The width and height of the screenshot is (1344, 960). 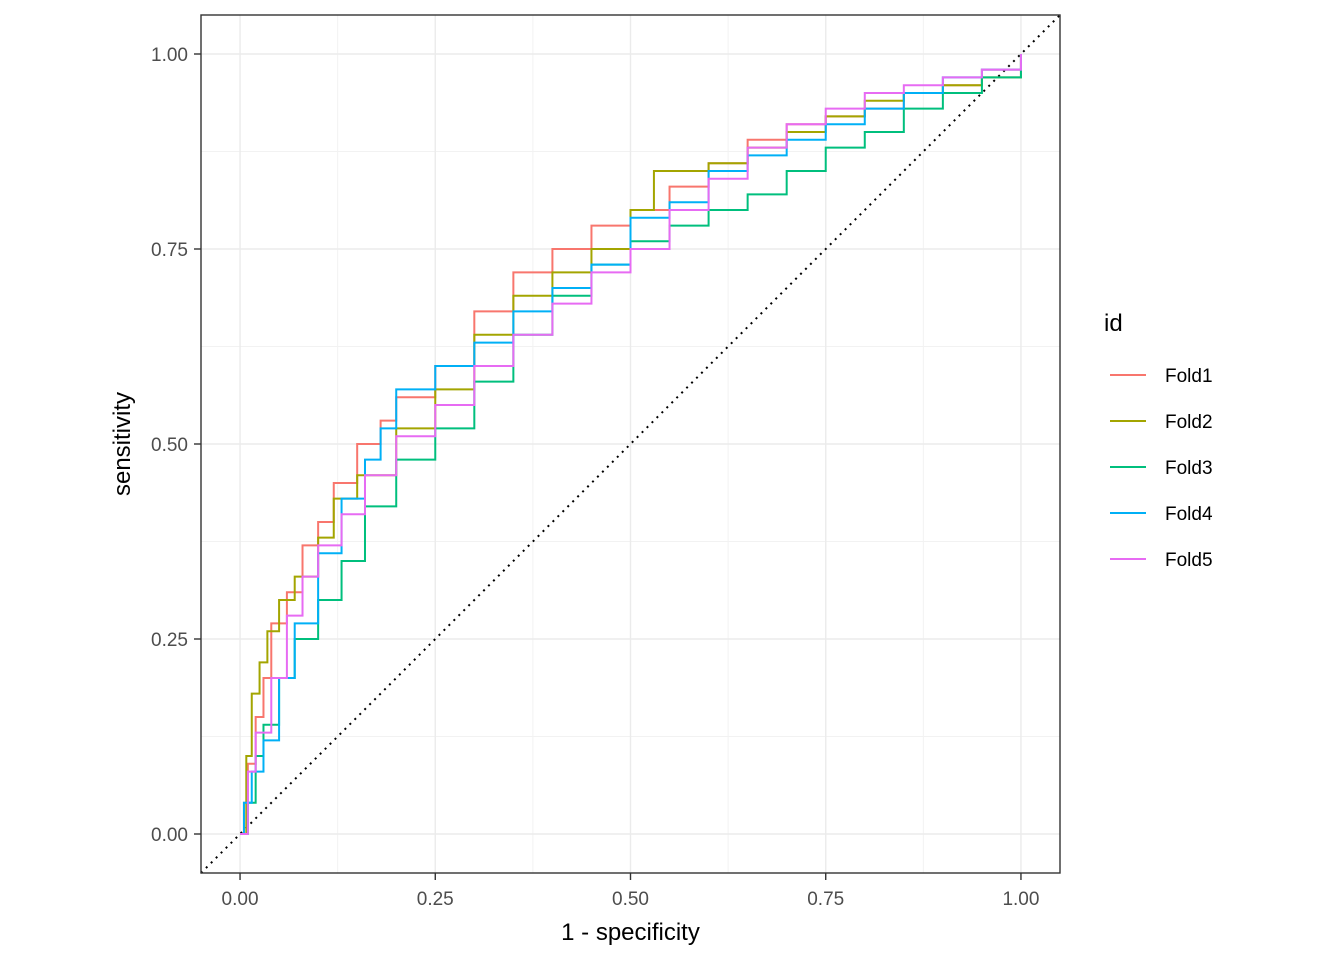 I want to click on y-tick-label: 0.25, so click(x=169, y=640).